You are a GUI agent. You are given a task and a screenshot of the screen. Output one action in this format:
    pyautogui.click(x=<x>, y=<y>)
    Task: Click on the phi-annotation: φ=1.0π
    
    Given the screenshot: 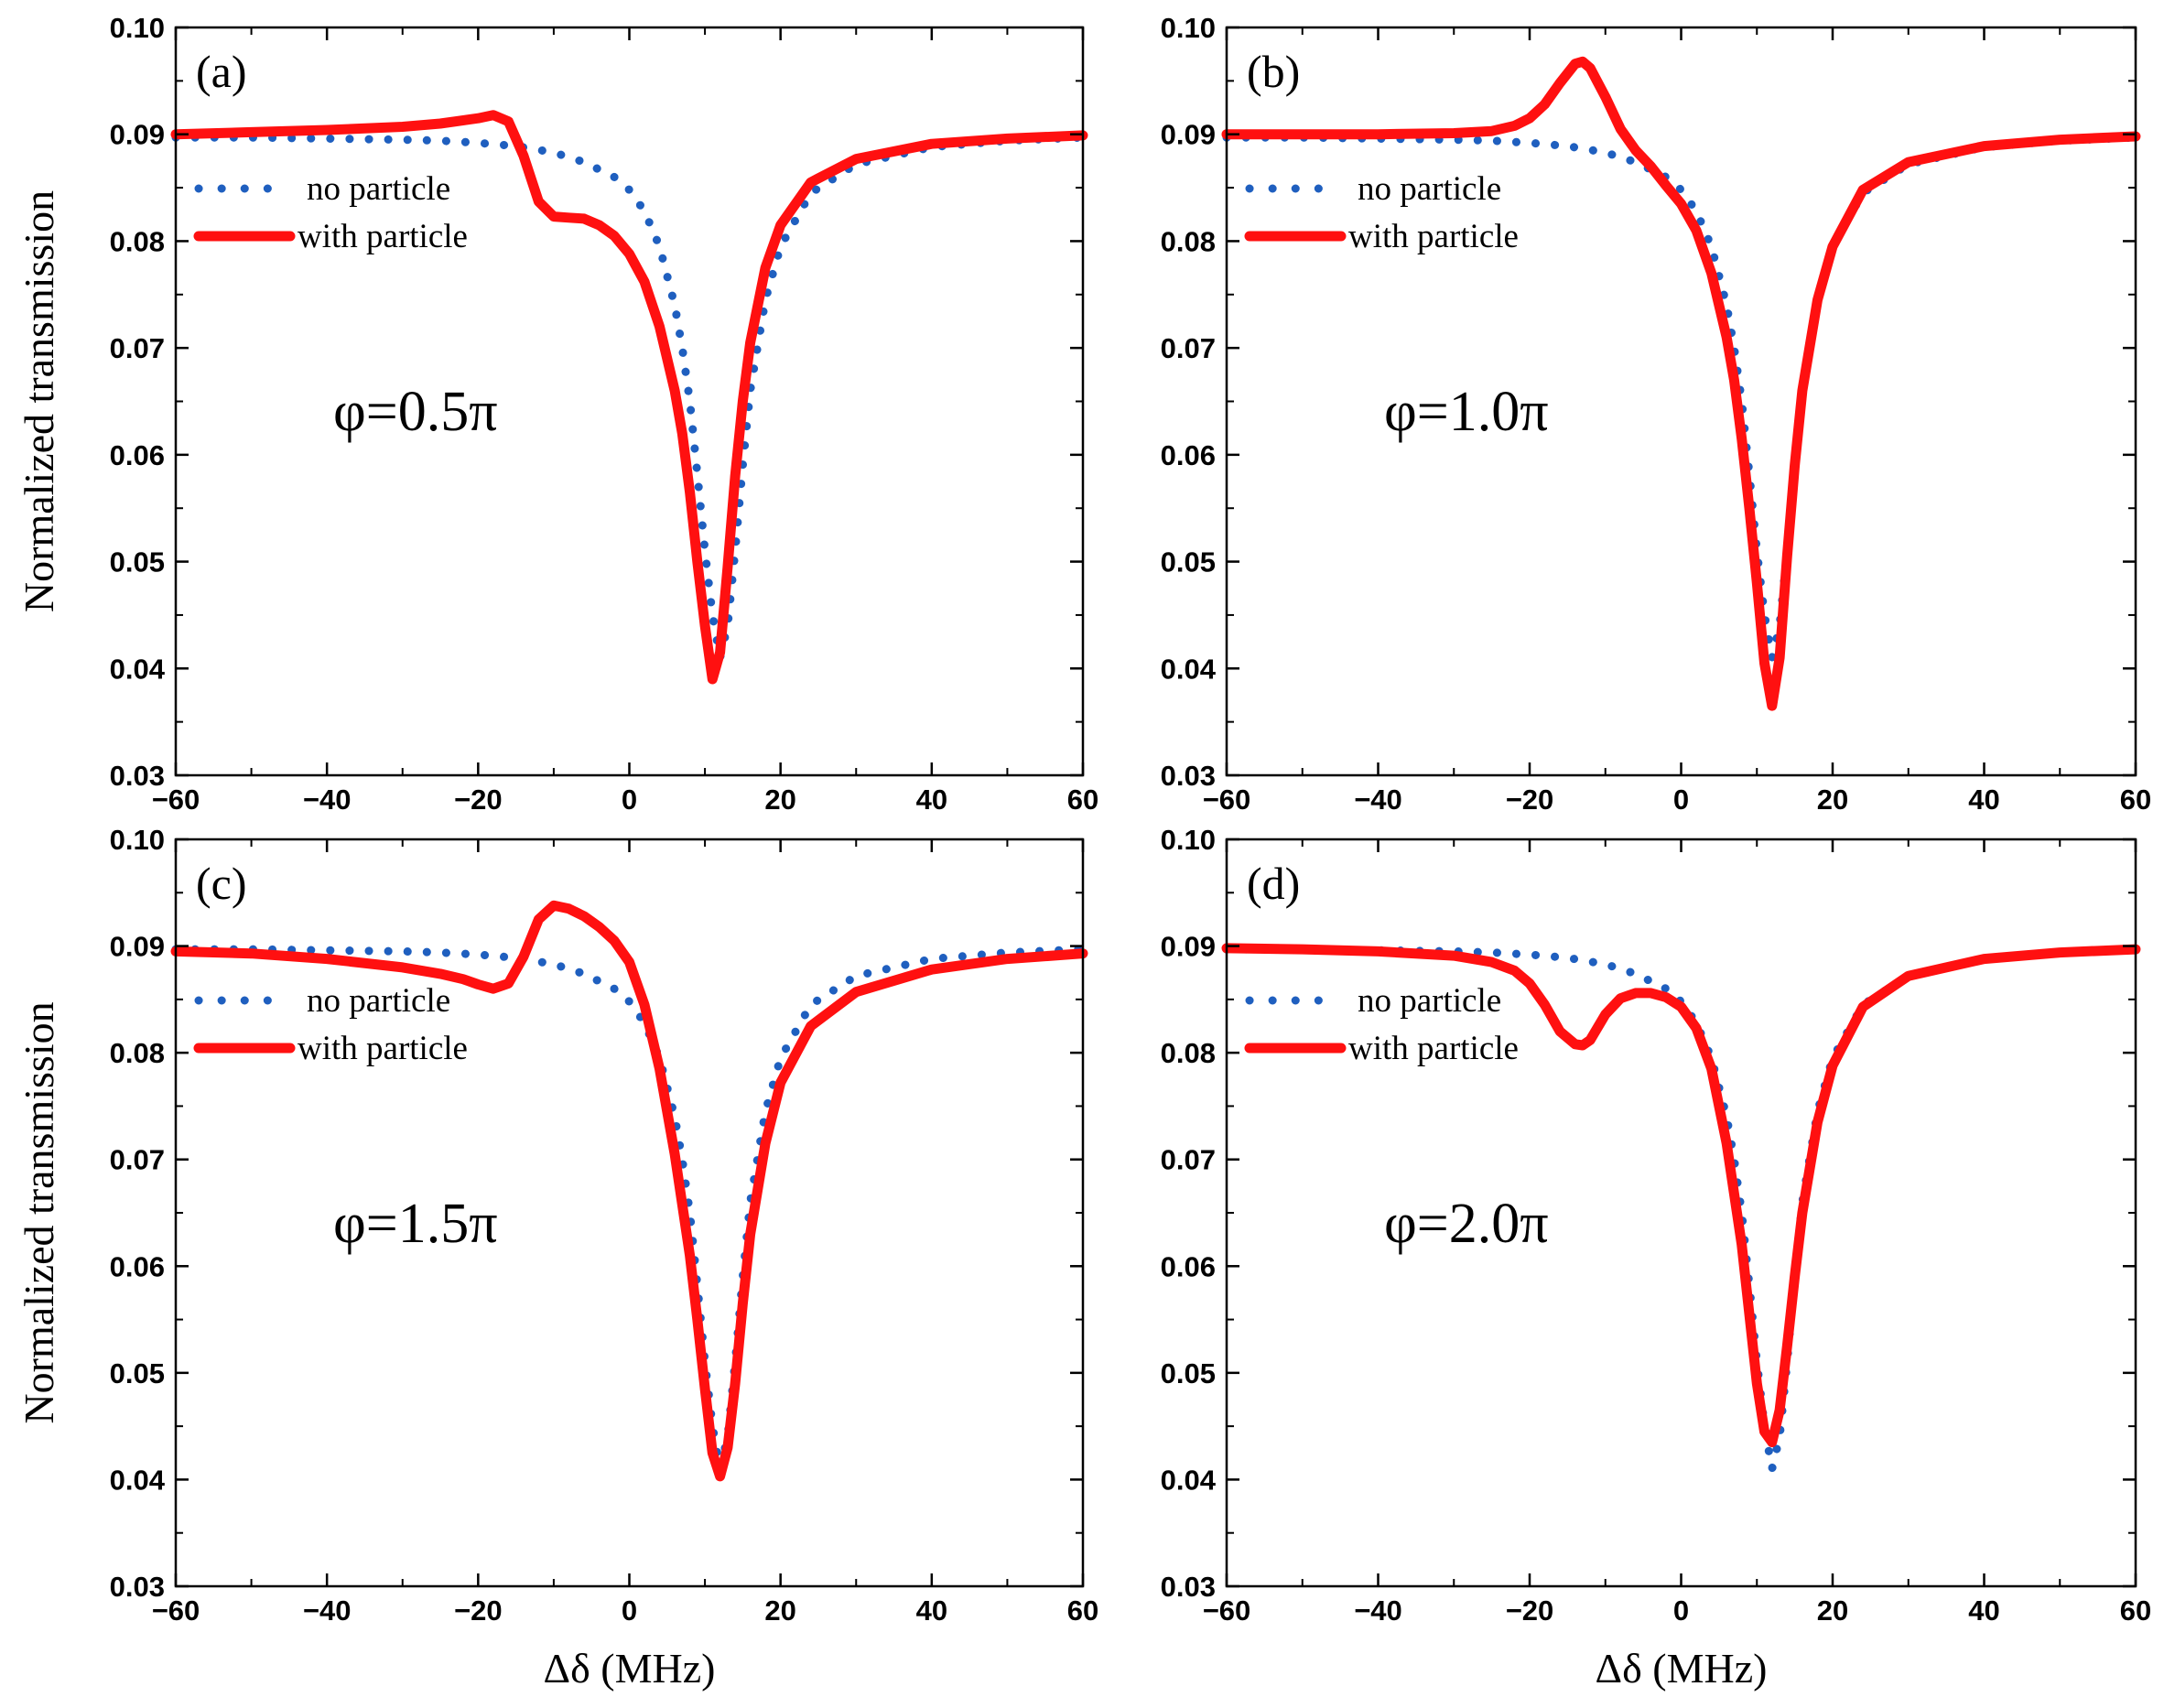 What is the action you would take?
    pyautogui.click(x=1467, y=412)
    